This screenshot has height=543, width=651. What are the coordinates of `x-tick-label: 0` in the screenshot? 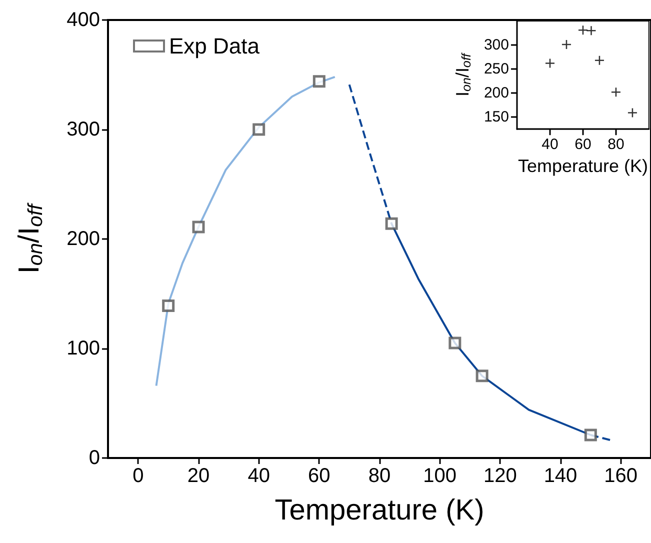 It's located at (138, 476).